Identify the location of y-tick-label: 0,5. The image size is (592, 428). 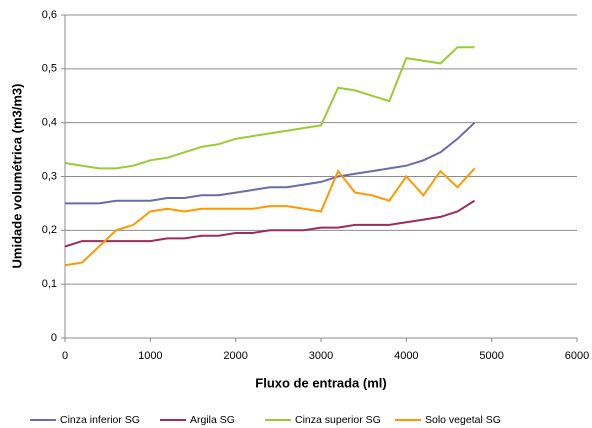
(49, 69).